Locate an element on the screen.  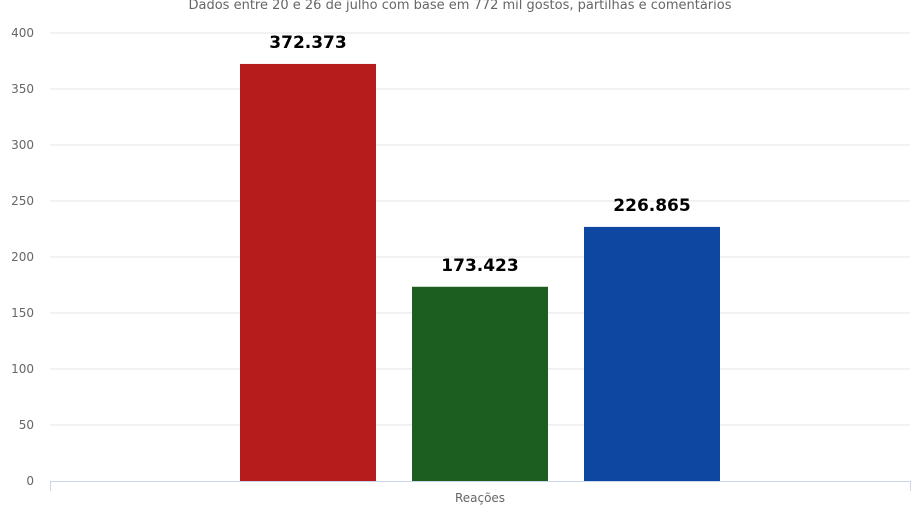
bar-data-label: 173.423 is located at coordinates (479, 266).